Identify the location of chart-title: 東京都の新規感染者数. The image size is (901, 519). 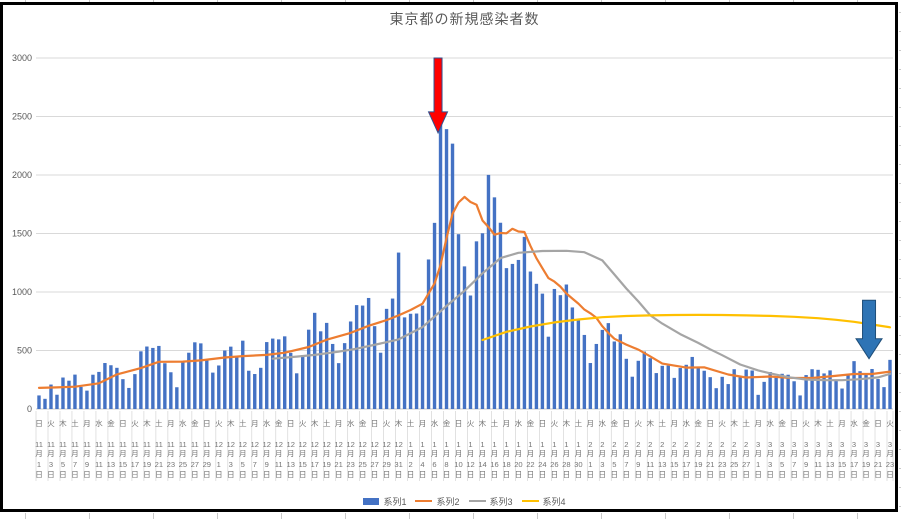
(464, 19).